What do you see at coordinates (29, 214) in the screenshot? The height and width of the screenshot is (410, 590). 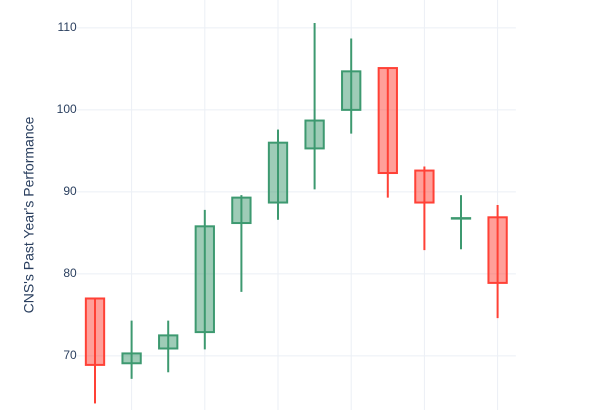 I see `y-axis-title: CNS's Past Year's Performance` at bounding box center [29, 214].